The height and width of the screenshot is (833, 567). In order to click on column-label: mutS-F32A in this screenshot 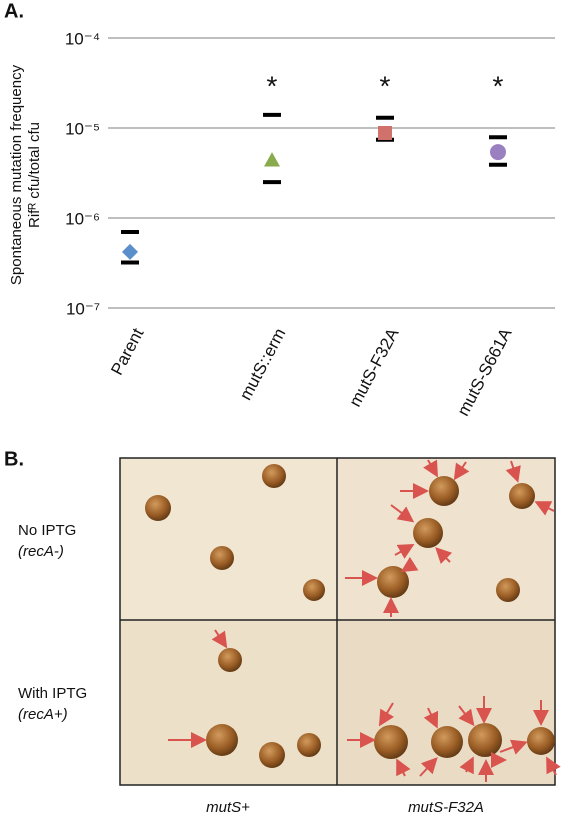, I will do `click(446, 807)`.